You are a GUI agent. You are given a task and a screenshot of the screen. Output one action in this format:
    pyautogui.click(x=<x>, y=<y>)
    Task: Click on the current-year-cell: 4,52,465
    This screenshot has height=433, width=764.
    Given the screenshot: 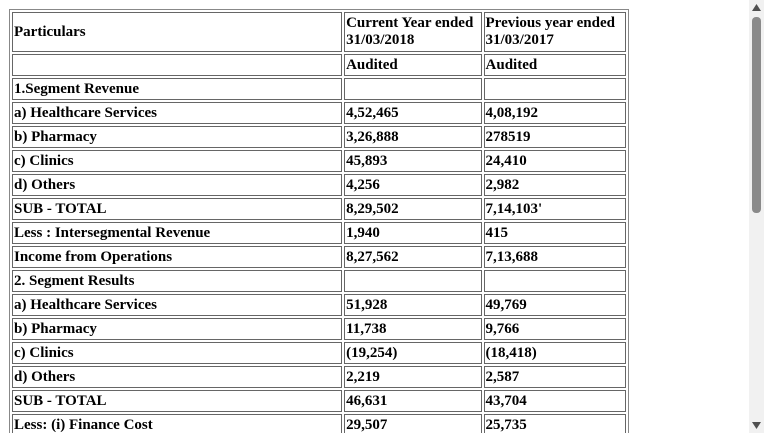 What is the action you would take?
    pyautogui.click(x=413, y=113)
    